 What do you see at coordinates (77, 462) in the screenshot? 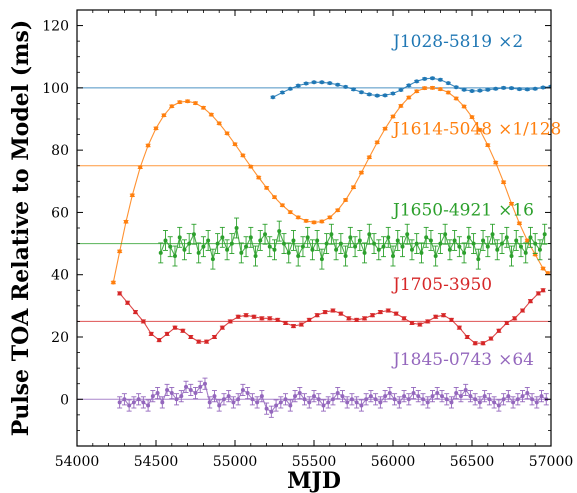
I see `x-tick-label: 54000` at bounding box center [77, 462].